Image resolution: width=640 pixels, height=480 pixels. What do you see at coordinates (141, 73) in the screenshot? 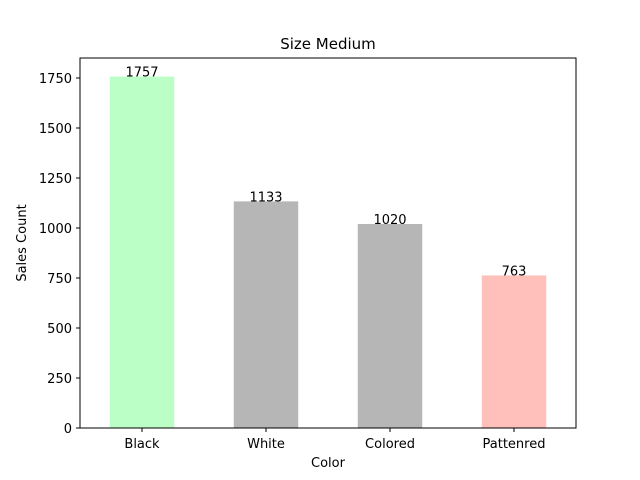
I see `data-label-black: 1757` at bounding box center [141, 73].